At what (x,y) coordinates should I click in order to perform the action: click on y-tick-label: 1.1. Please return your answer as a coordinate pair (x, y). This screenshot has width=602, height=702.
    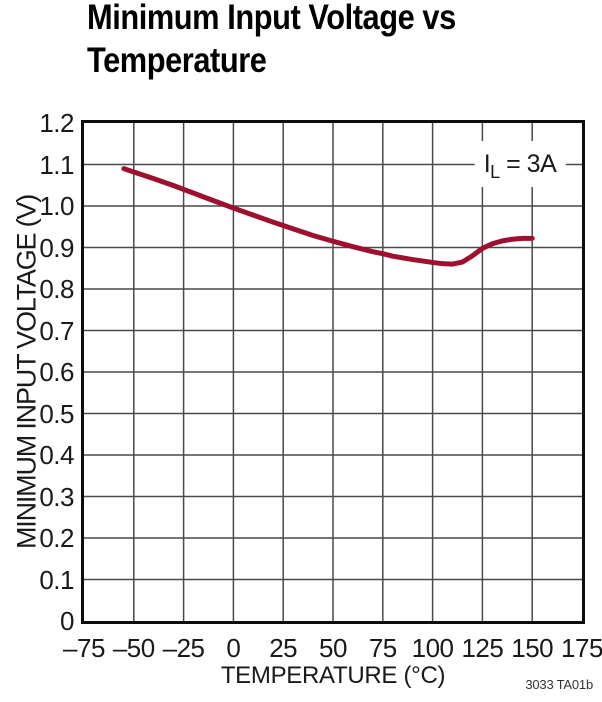
    Looking at the image, I should click on (56, 164).